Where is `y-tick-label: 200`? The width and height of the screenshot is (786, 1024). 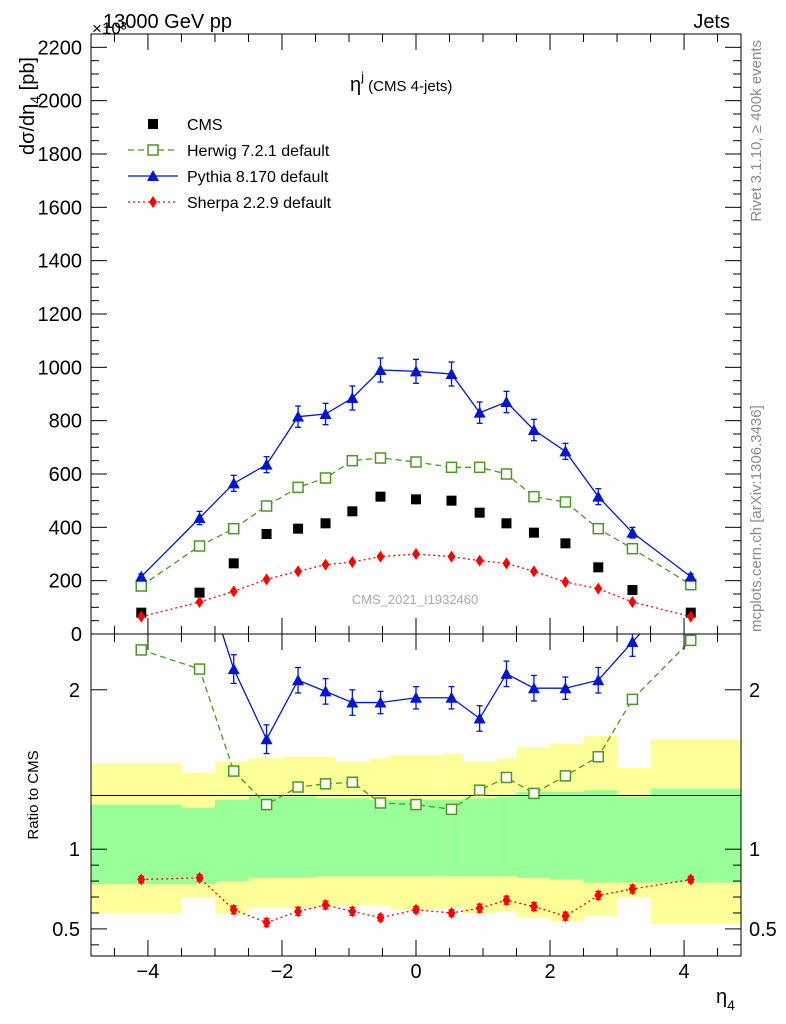 y-tick-label: 200 is located at coordinates (65, 582).